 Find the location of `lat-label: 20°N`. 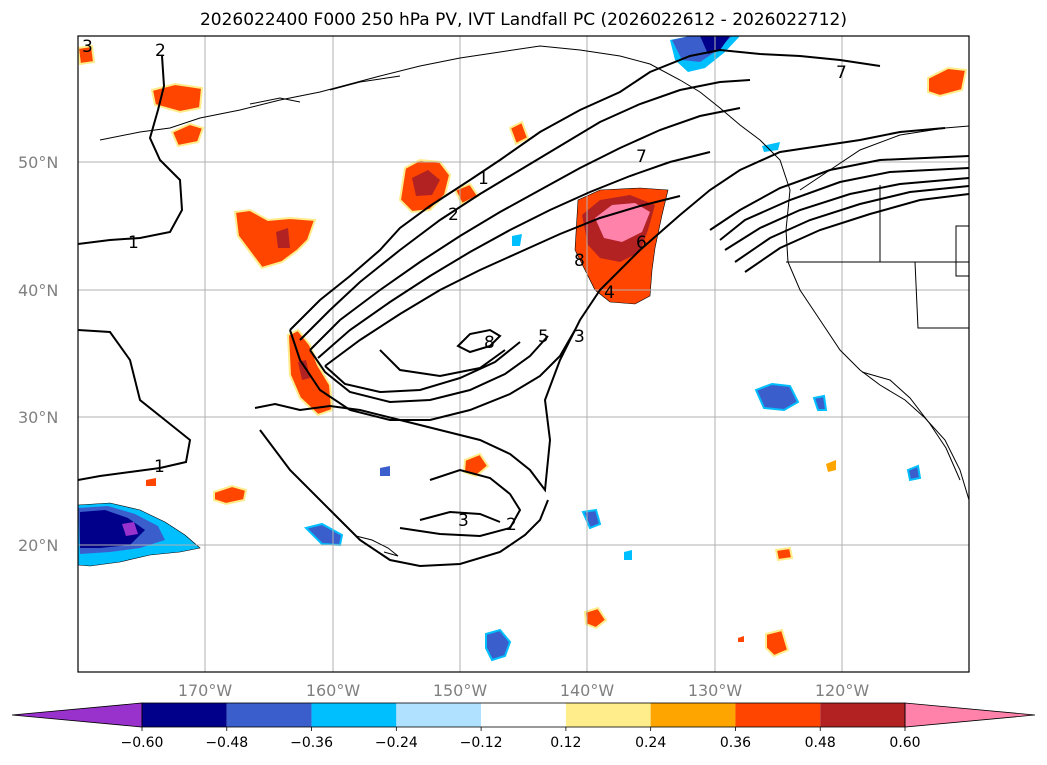

lat-label: 20°N is located at coordinates (38, 545).